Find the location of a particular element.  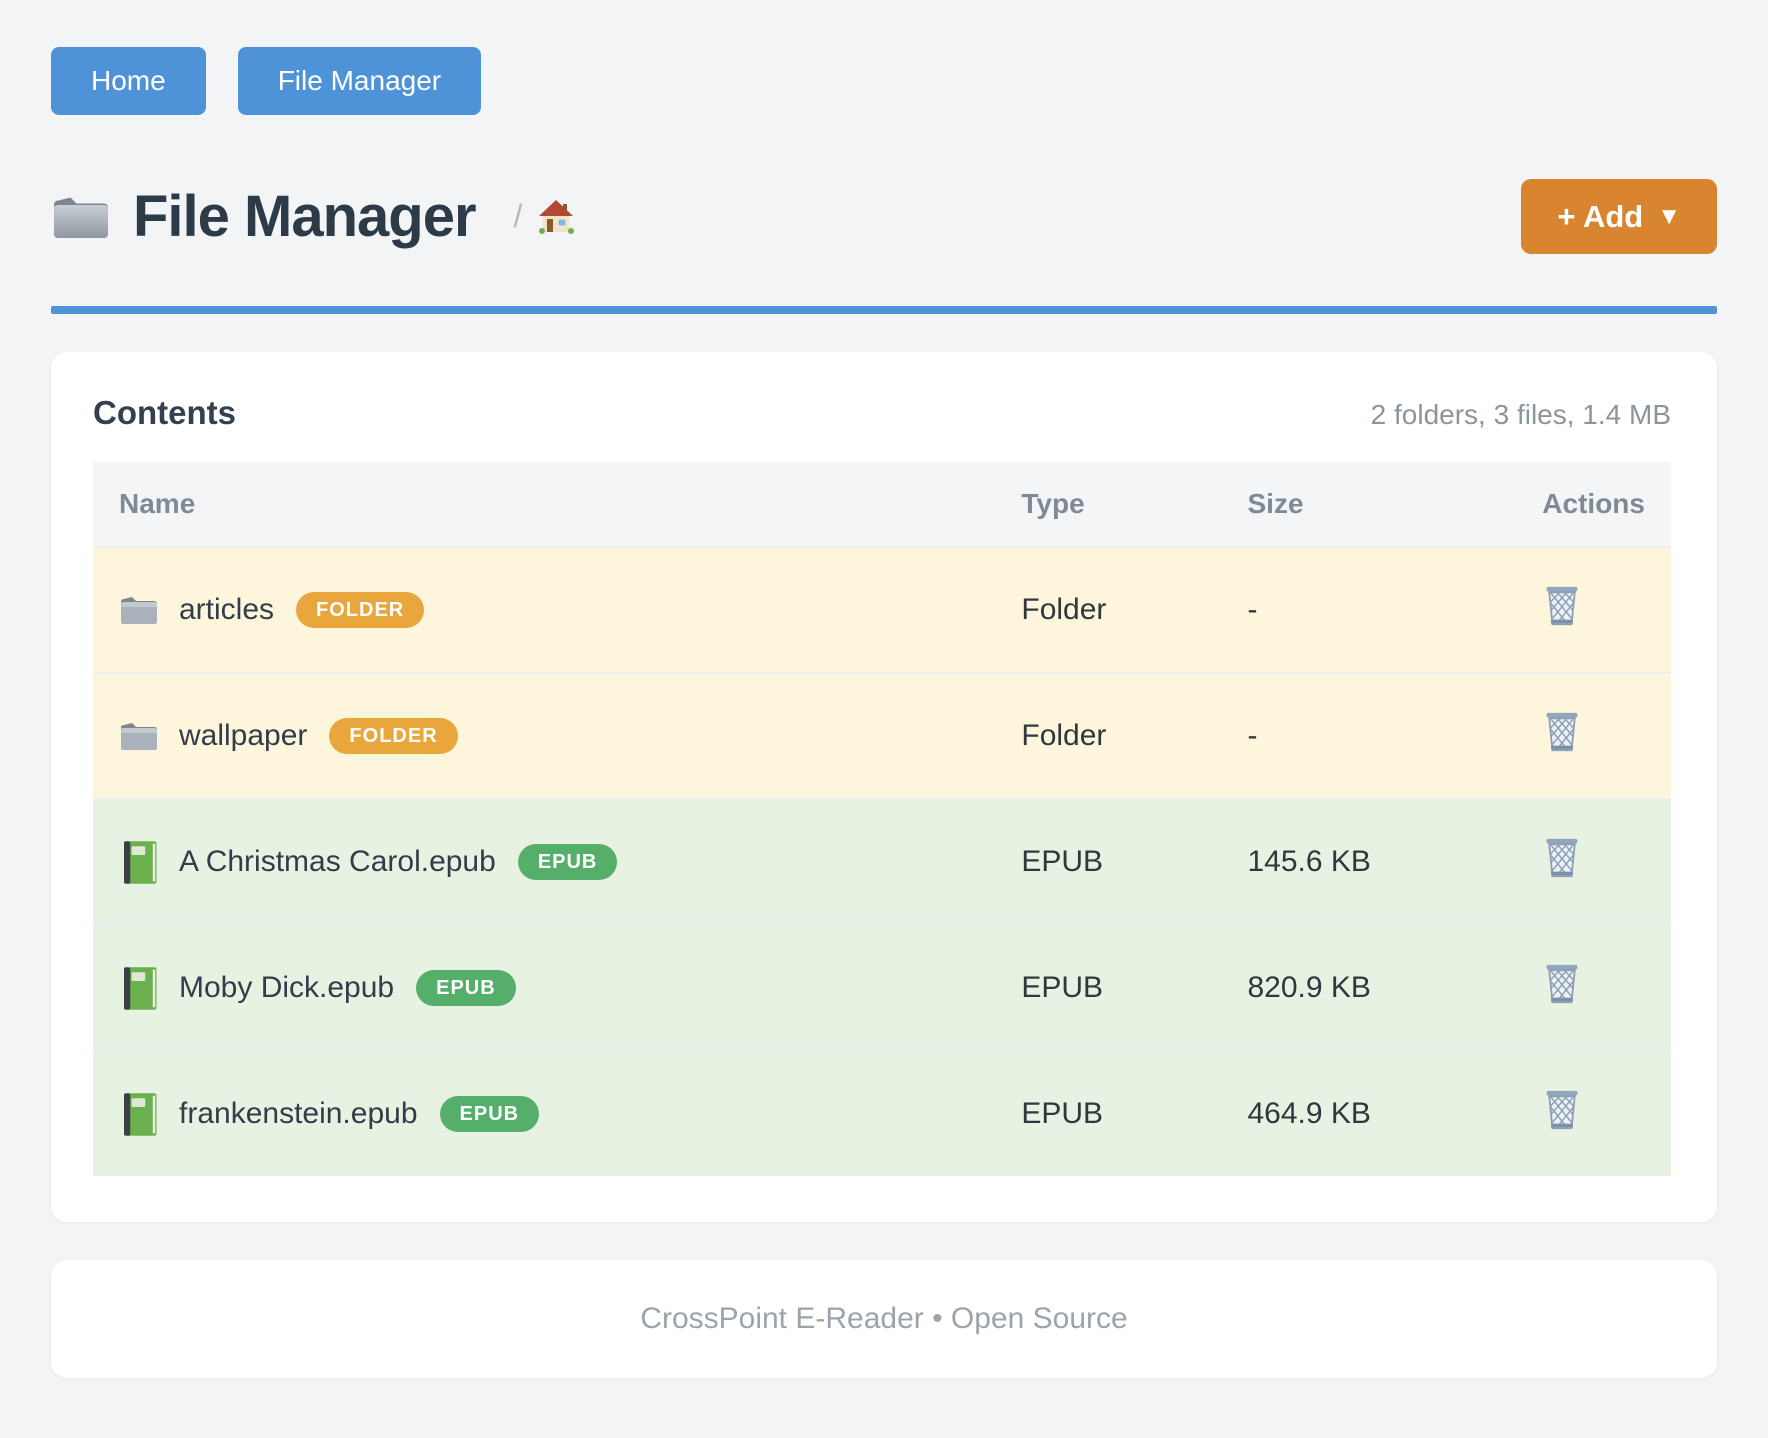

table-row: frankenstein.epub EPUB EPUB 464.9 KB is located at coordinates (882, 1113).